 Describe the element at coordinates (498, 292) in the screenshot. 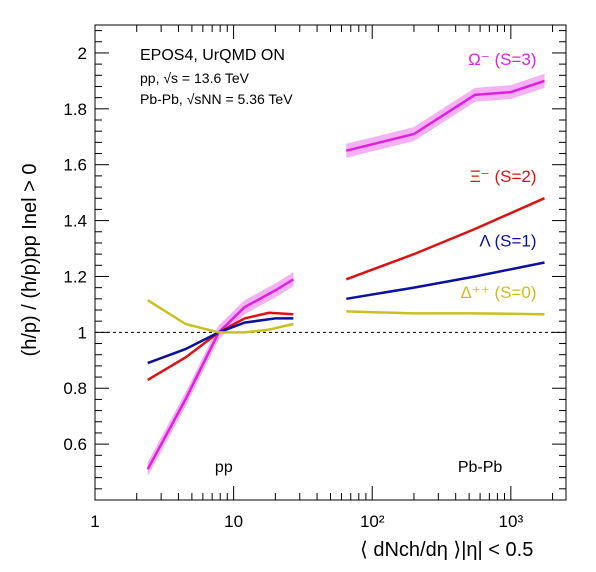

I see `series-label: Δ⁺⁺ (S=0)` at that location.